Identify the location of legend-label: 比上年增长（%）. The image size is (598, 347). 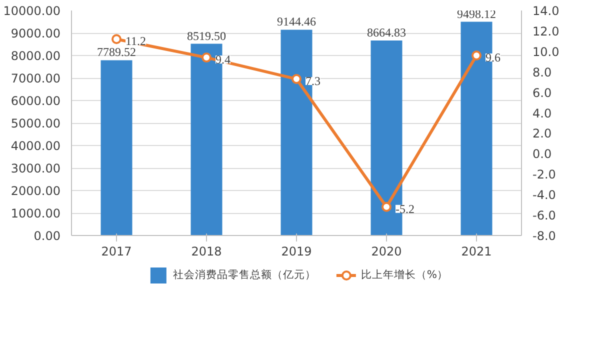
(404, 275).